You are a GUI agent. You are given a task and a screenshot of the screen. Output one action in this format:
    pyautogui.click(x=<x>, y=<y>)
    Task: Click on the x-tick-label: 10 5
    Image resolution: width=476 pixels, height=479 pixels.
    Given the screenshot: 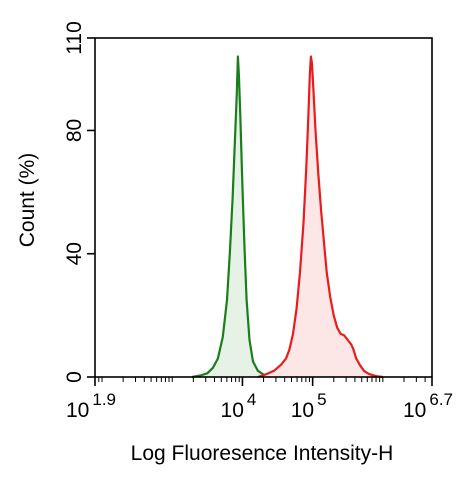 What is the action you would take?
    pyautogui.click(x=309, y=406)
    